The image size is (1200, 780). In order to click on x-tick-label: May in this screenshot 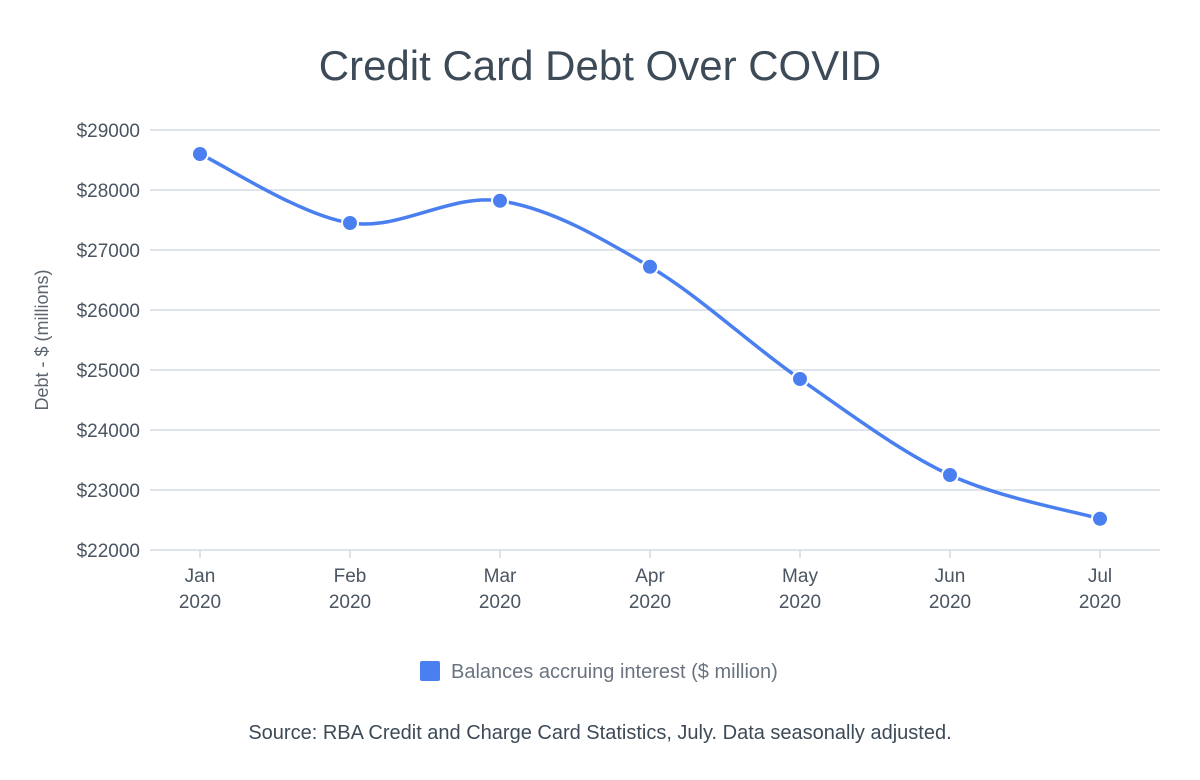, I will do `click(800, 576)`.